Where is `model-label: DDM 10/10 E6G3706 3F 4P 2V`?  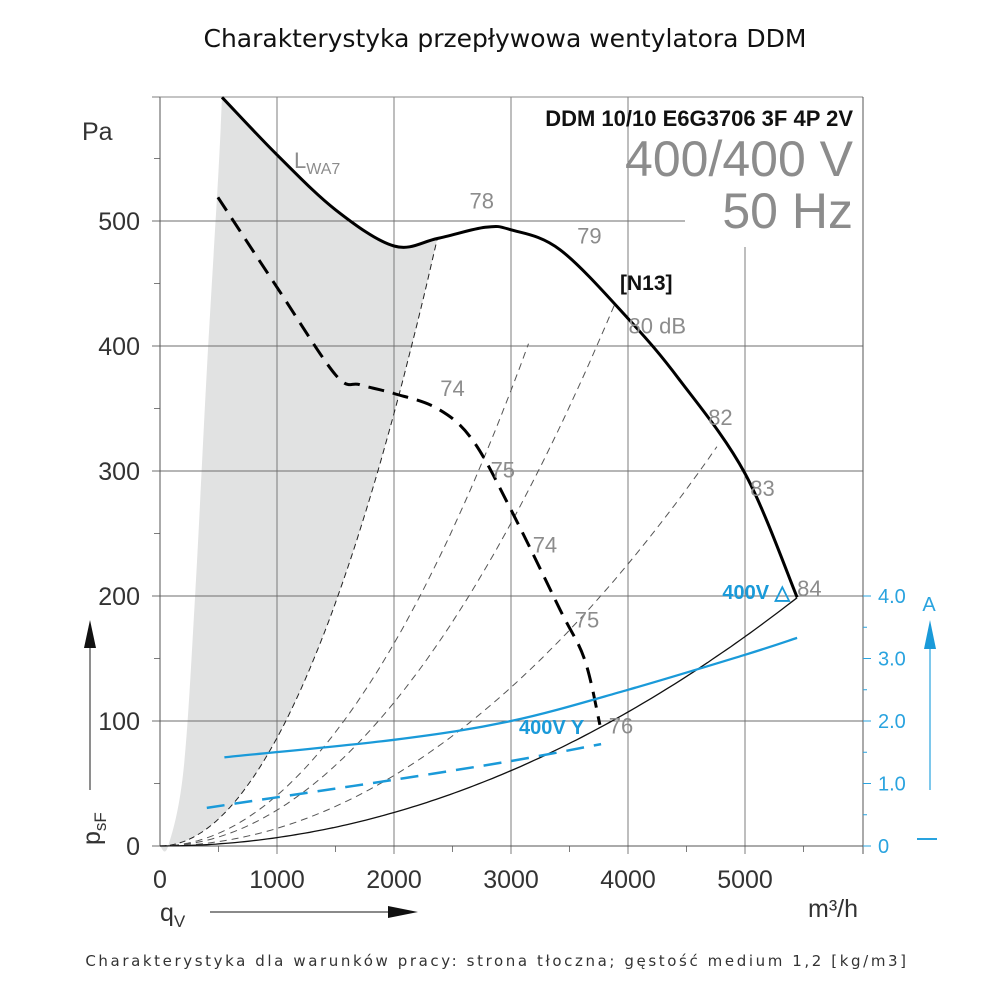
model-label: DDM 10/10 E6G3706 3F 4P 2V is located at coordinates (699, 118).